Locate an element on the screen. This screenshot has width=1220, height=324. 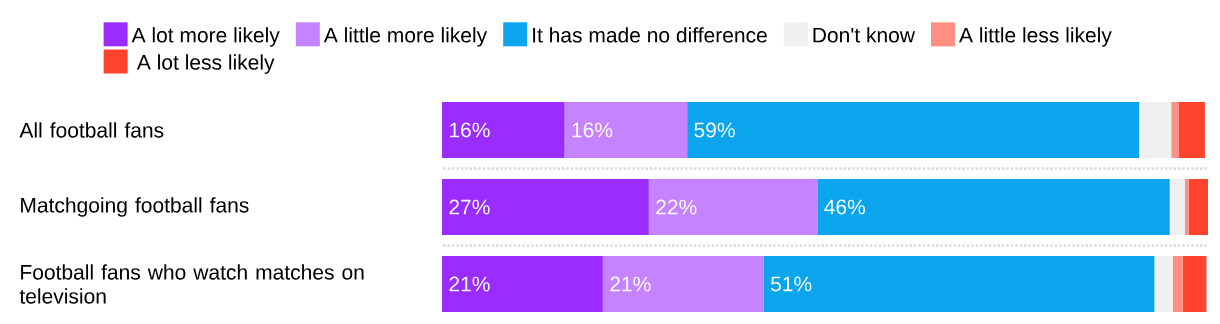
data-label: 59% is located at coordinates (714, 130).